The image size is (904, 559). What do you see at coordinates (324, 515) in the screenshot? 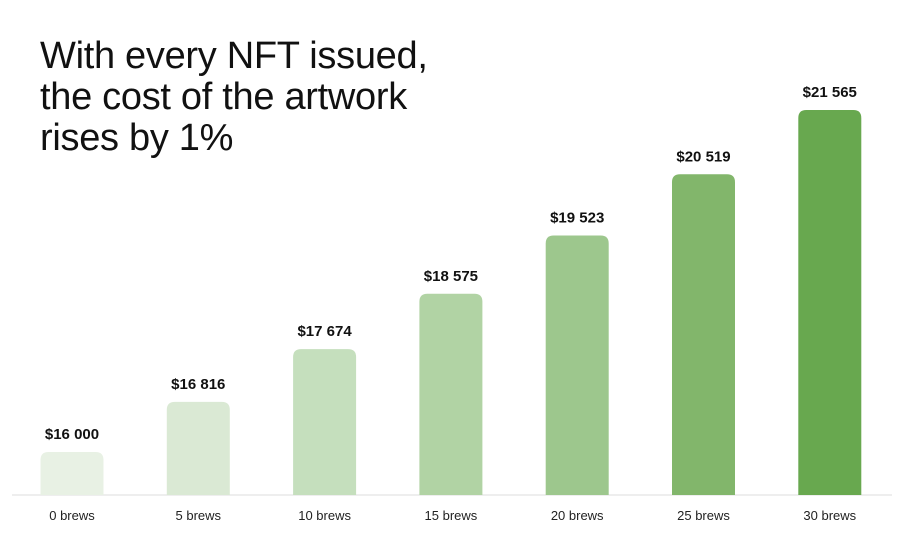
I see `category-label: 10 brews` at bounding box center [324, 515].